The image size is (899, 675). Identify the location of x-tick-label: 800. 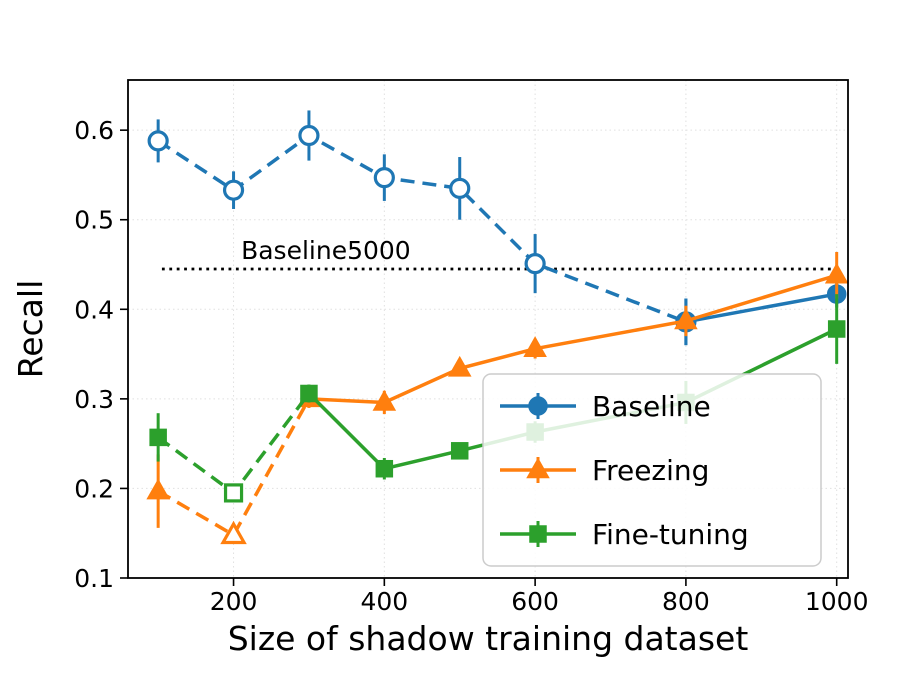
(686, 601).